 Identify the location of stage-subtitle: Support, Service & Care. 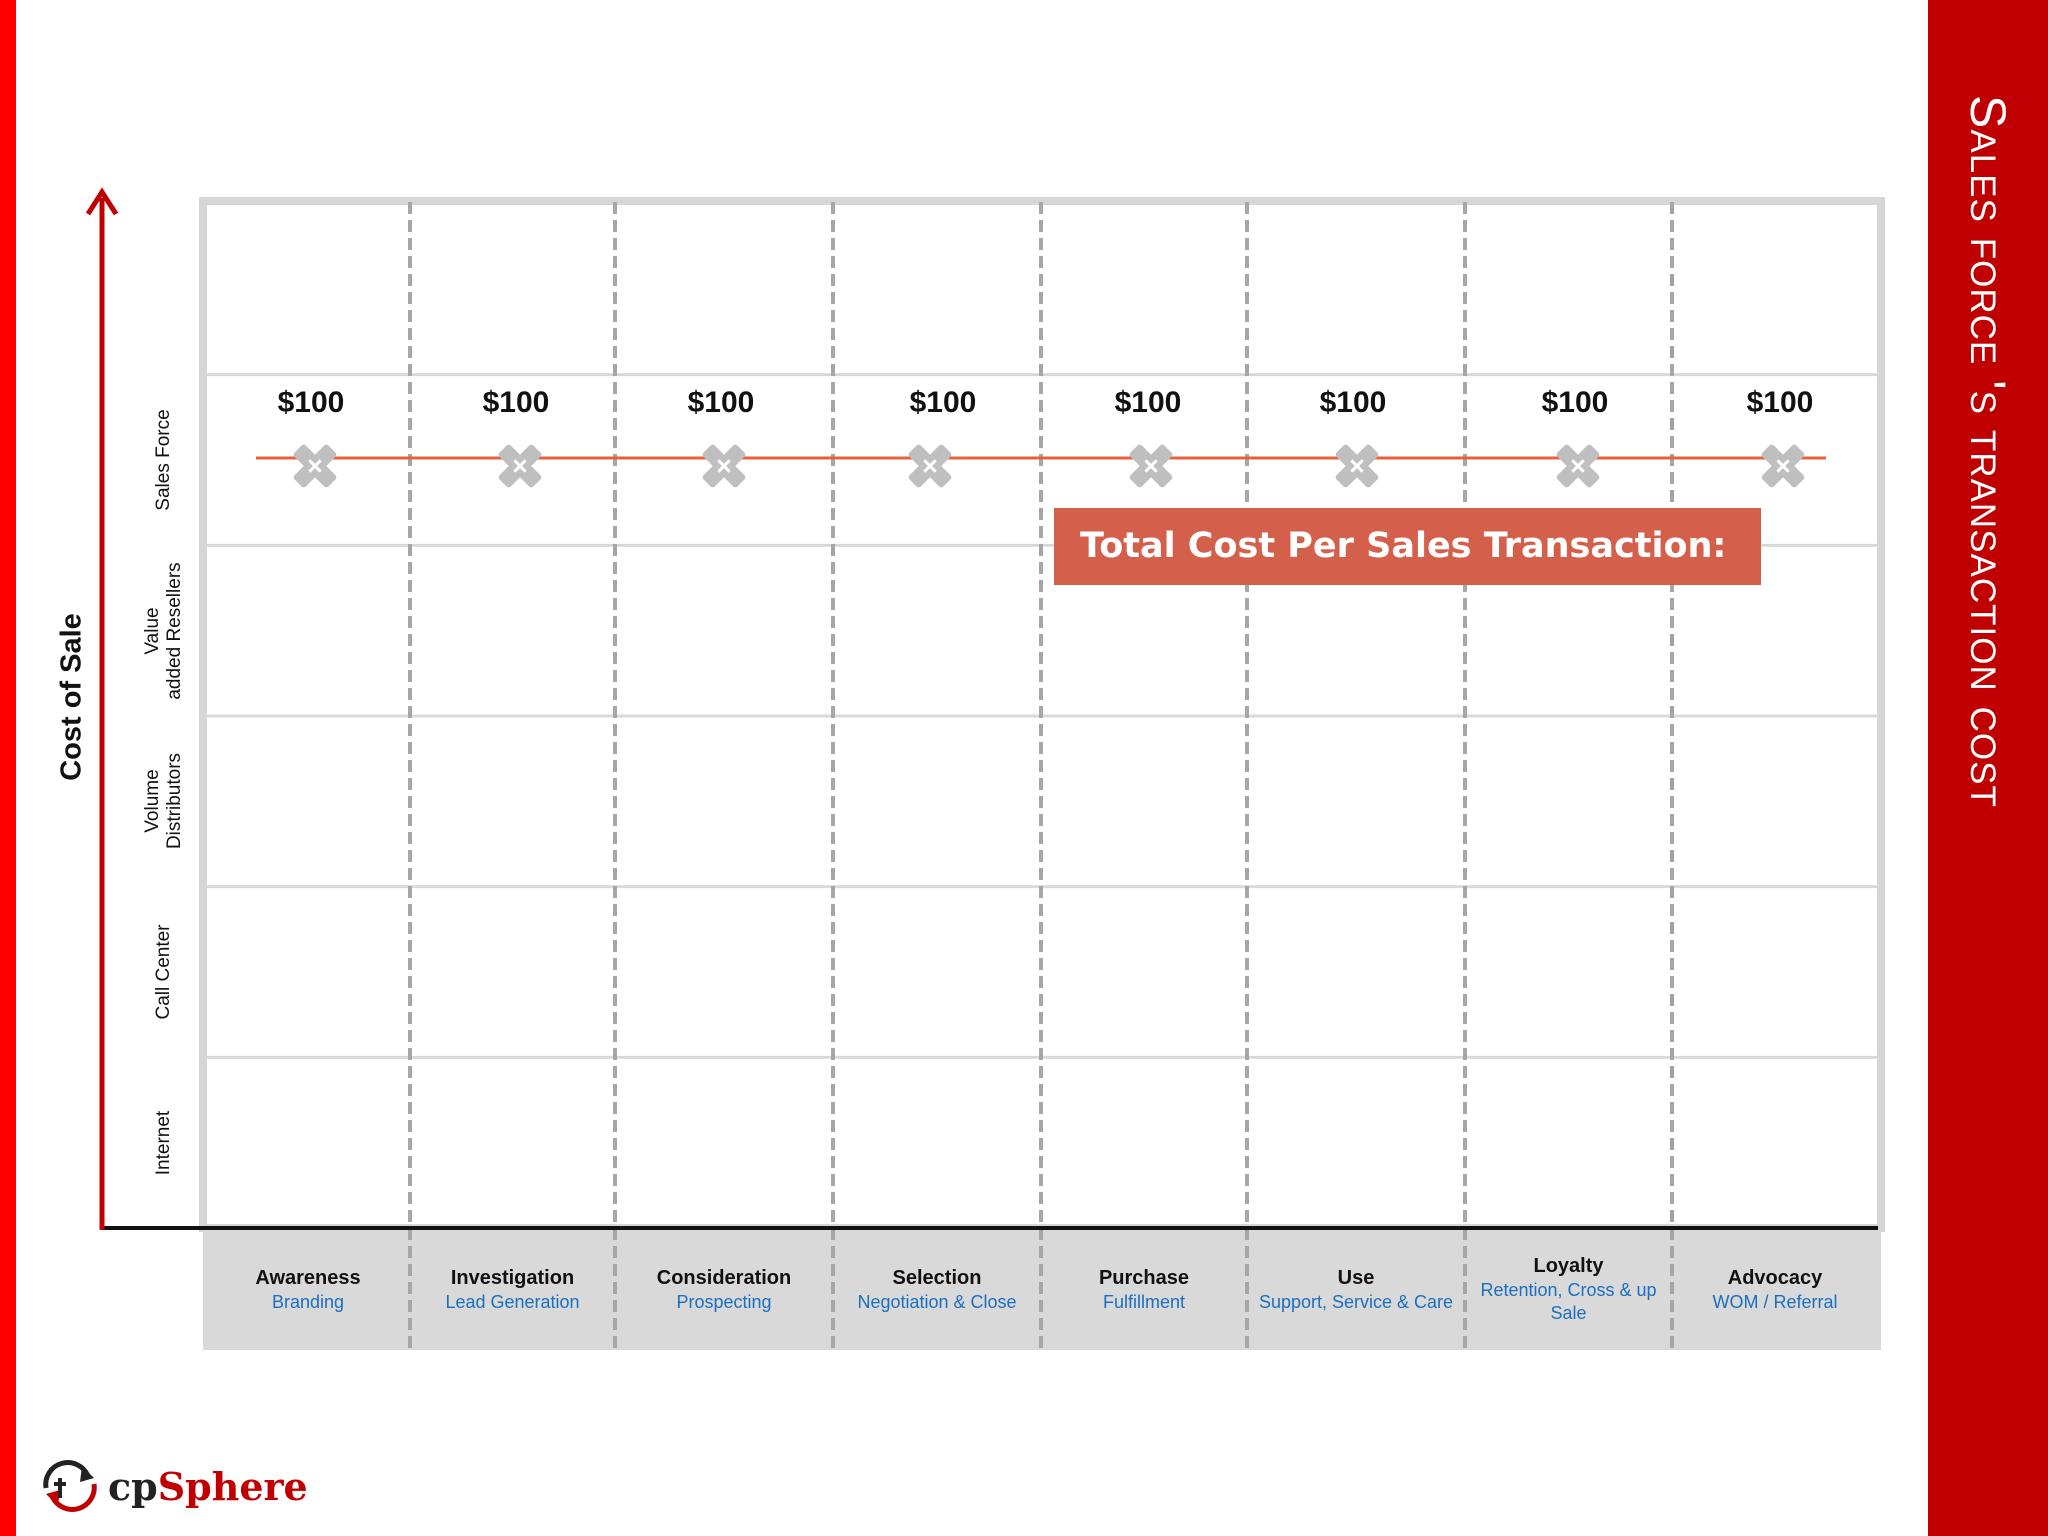
(1356, 1301).